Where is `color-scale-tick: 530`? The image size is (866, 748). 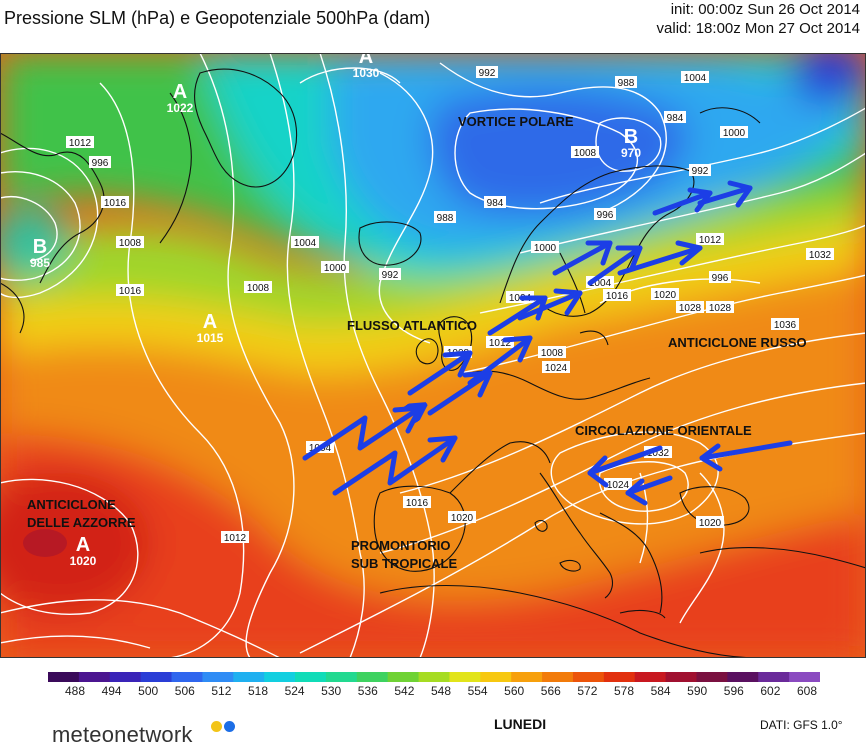 color-scale-tick: 530 is located at coordinates (331, 691).